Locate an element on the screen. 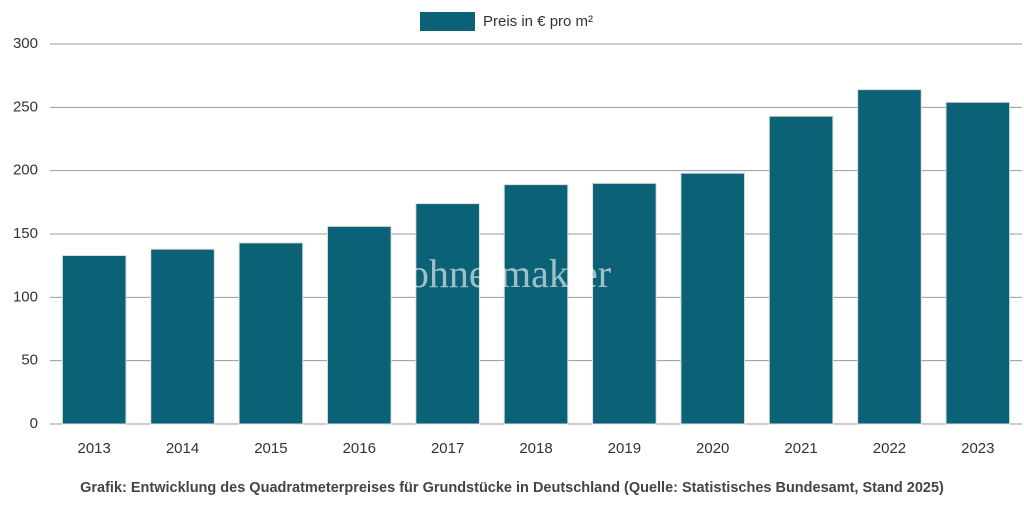  y-tick-label: 0 is located at coordinates (34, 423).